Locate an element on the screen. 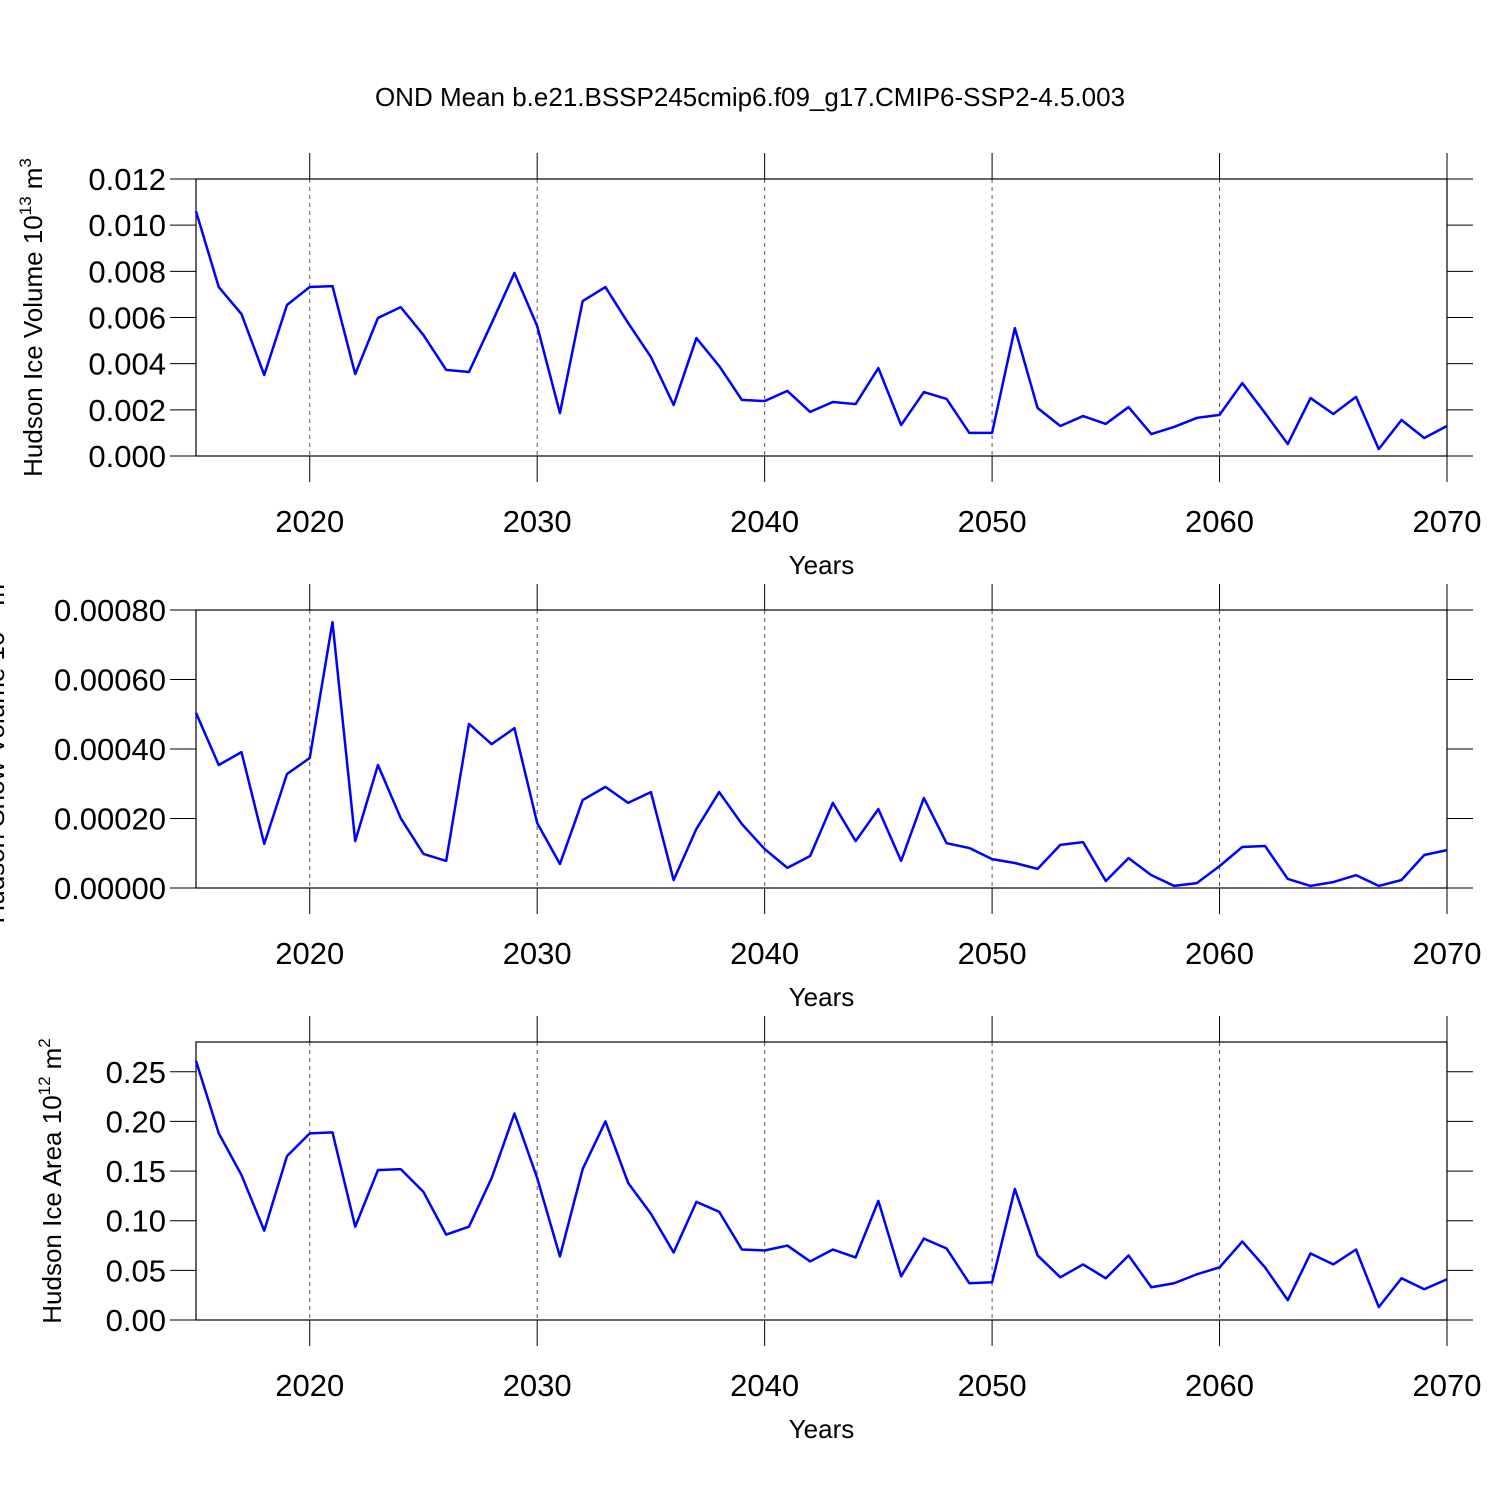 The image size is (1500, 1500). y-tick-label: 0.25 is located at coordinates (136, 1072).